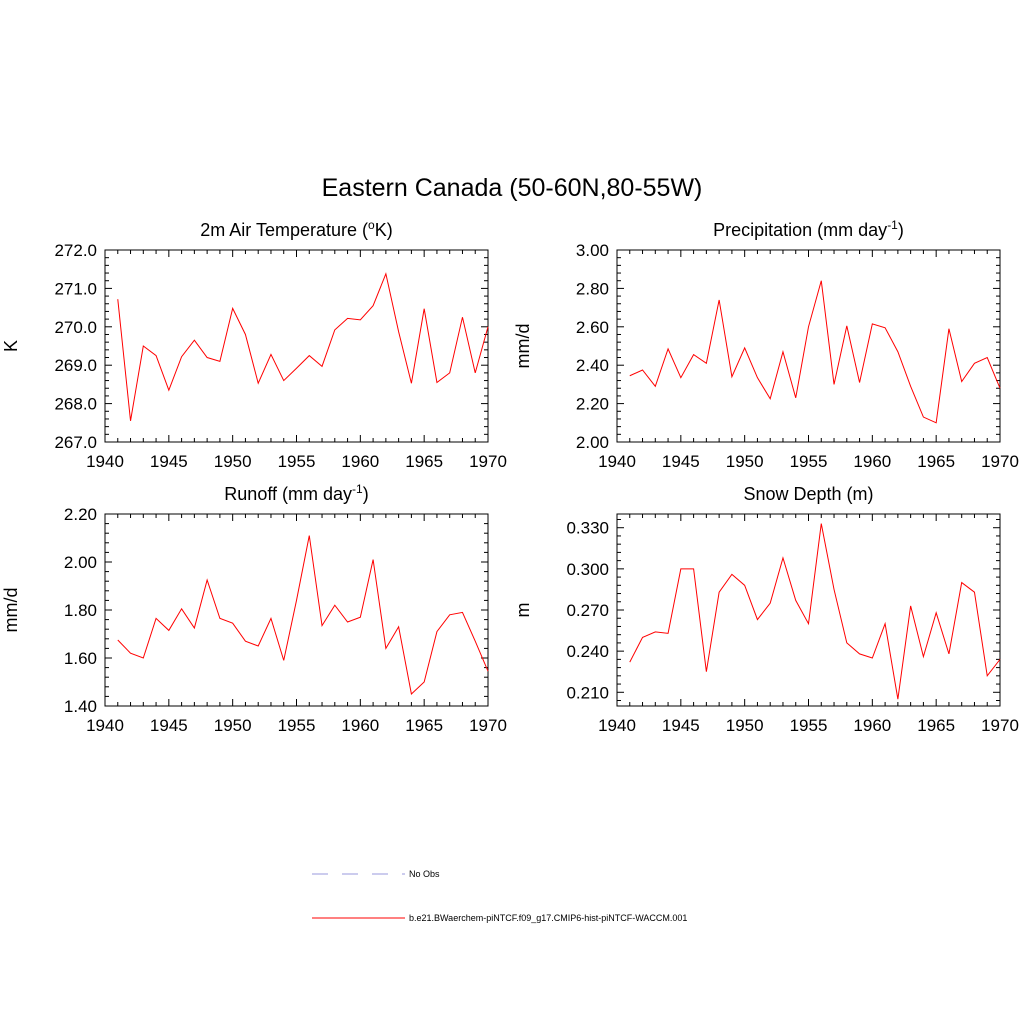 The image size is (1024, 1024). I want to click on y-tick-label: 272.0, so click(75, 250).